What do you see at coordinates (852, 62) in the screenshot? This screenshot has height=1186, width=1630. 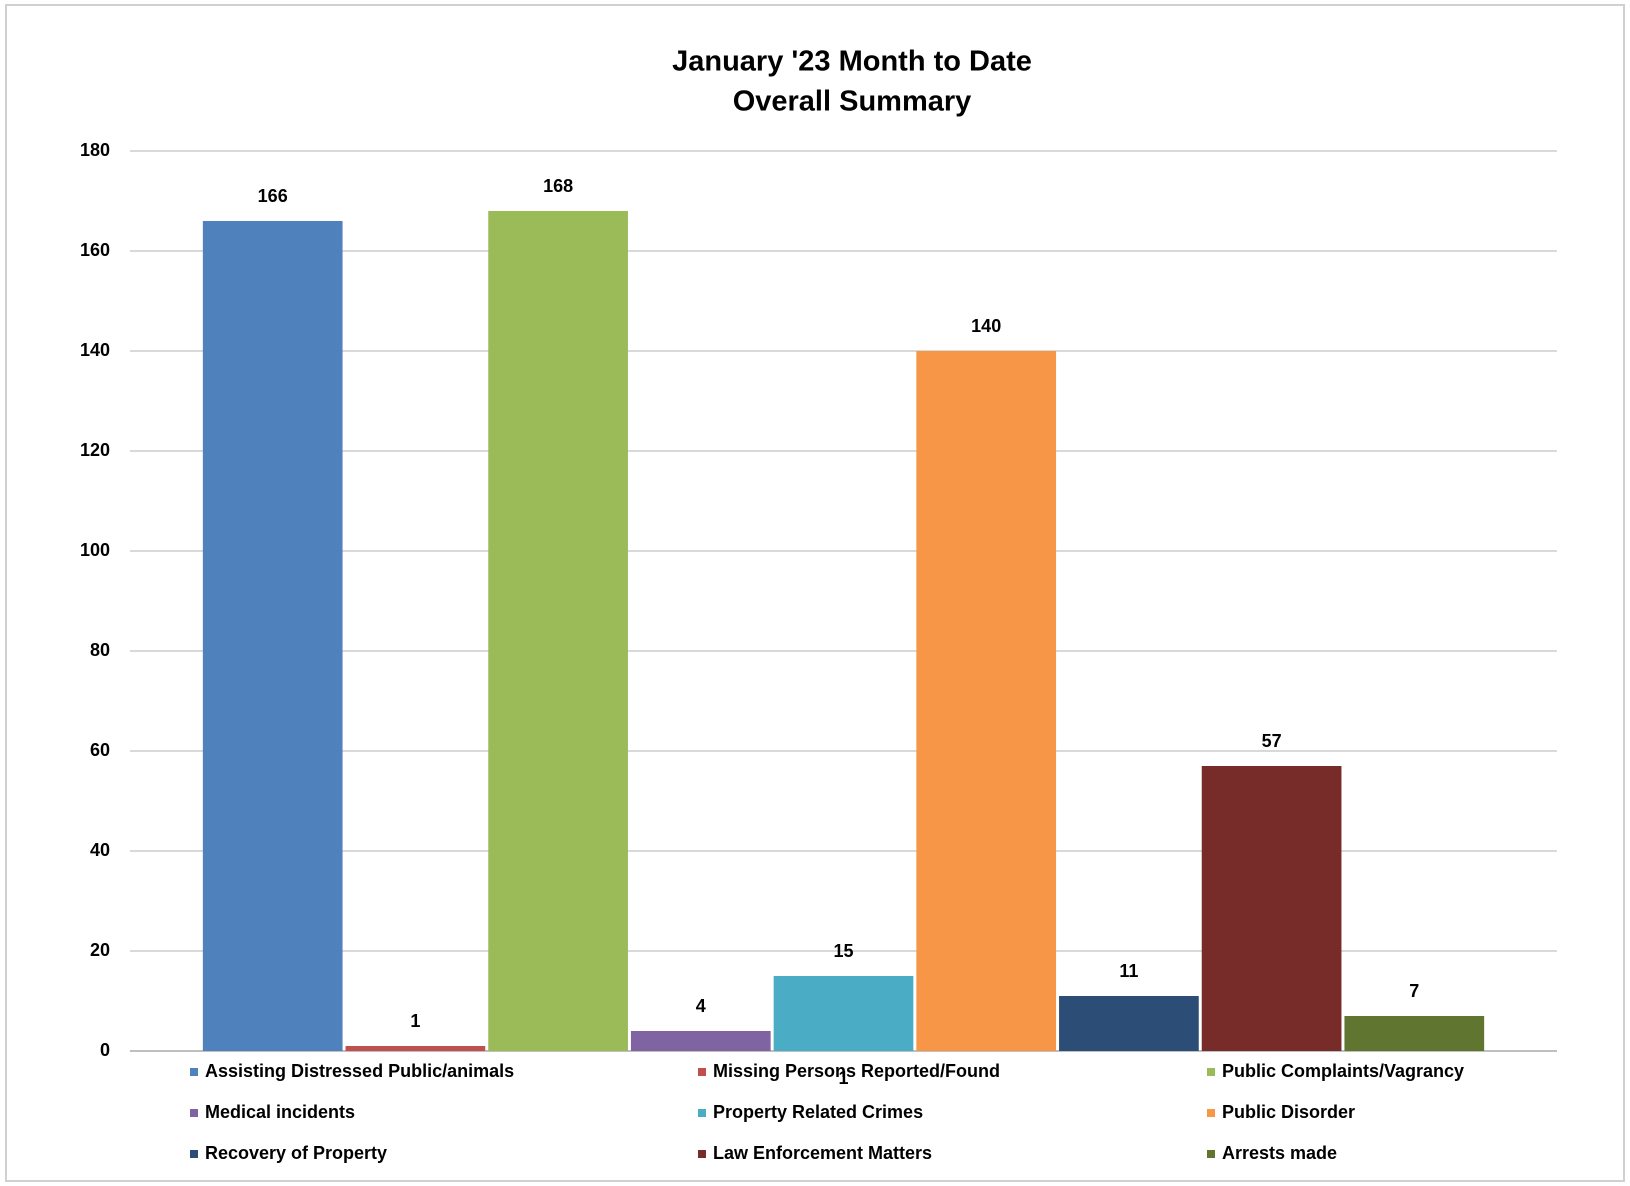 I see `chart-title: January '23 Month to Date` at bounding box center [852, 62].